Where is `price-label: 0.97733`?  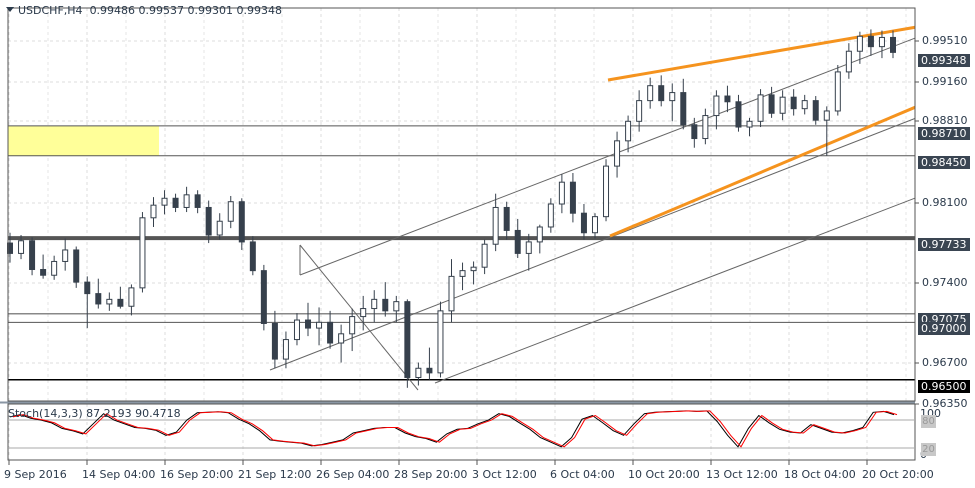 price-label: 0.97733 is located at coordinates (944, 244).